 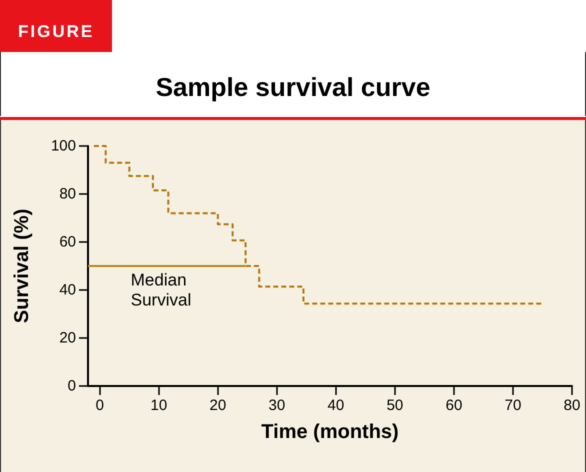 I want to click on y-axis-title: Survival (%), so click(x=22, y=266).